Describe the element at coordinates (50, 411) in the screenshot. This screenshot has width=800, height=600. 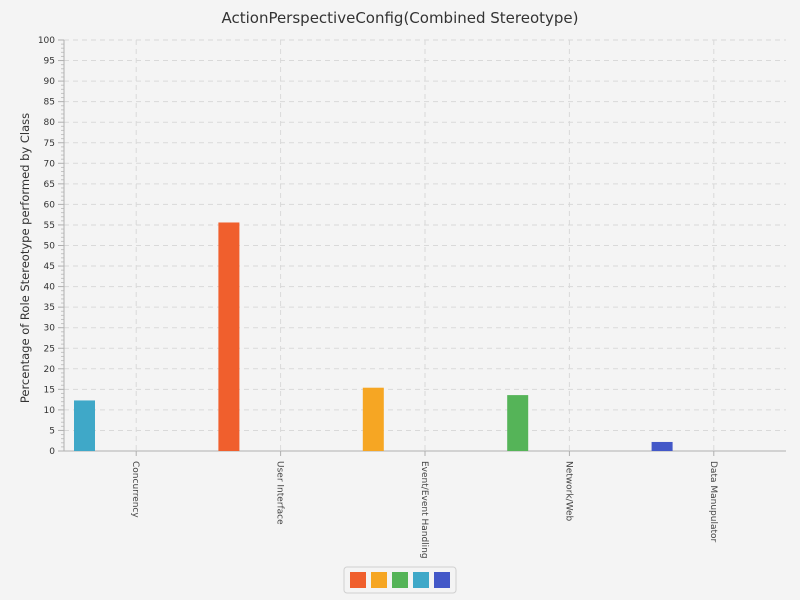
I see `y-tick-label: 10` at that location.